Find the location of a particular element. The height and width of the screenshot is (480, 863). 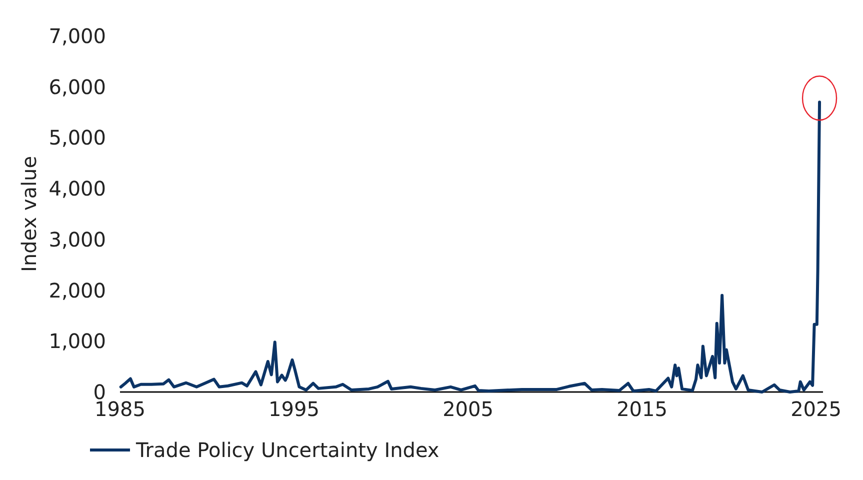

x-tick-label: 2025 is located at coordinates (816, 409).